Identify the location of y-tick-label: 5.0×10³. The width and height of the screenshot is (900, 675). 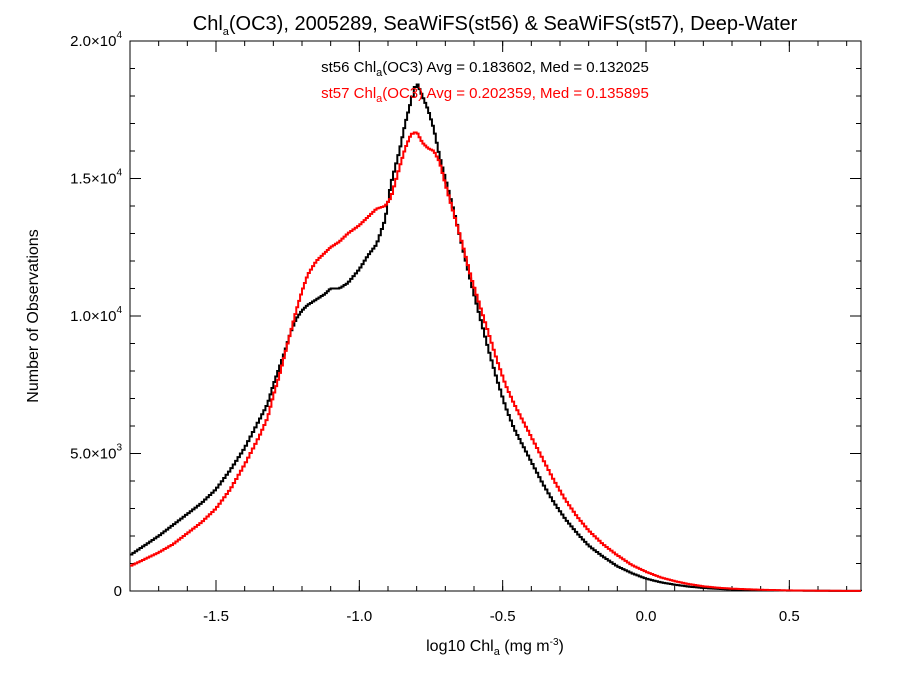
(96, 453).